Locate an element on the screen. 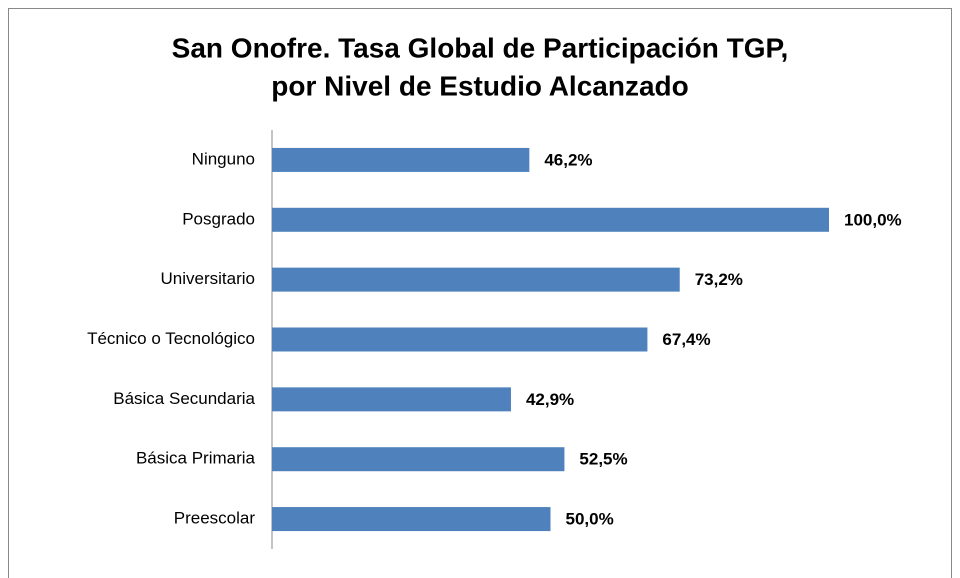 The image size is (960, 578). y-tick-label: Técnico o Tecnológico is located at coordinates (171, 338).